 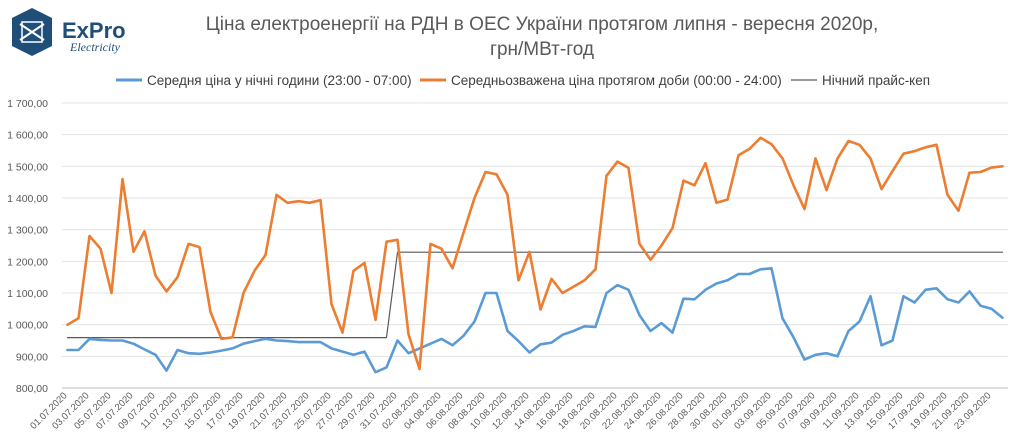 I want to click on logo-mark-line, so click(x=32, y=32).